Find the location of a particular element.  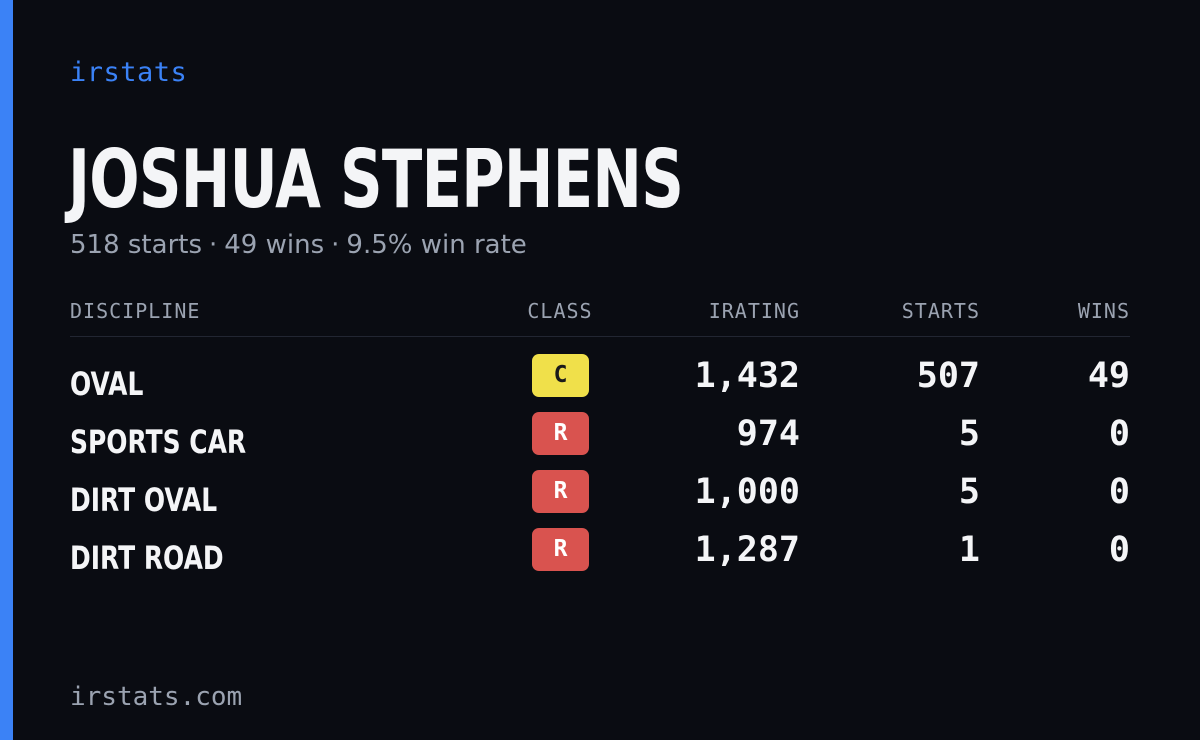

player-summary: 518 starts · 49 wins · 9.5% win rate is located at coordinates (298, 245).